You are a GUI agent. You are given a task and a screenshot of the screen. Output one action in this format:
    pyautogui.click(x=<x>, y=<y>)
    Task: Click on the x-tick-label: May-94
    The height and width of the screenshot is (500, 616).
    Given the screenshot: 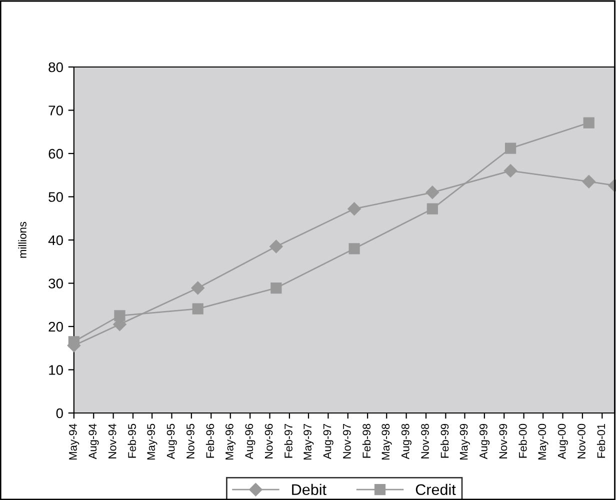 What is the action you would take?
    pyautogui.click(x=74, y=442)
    